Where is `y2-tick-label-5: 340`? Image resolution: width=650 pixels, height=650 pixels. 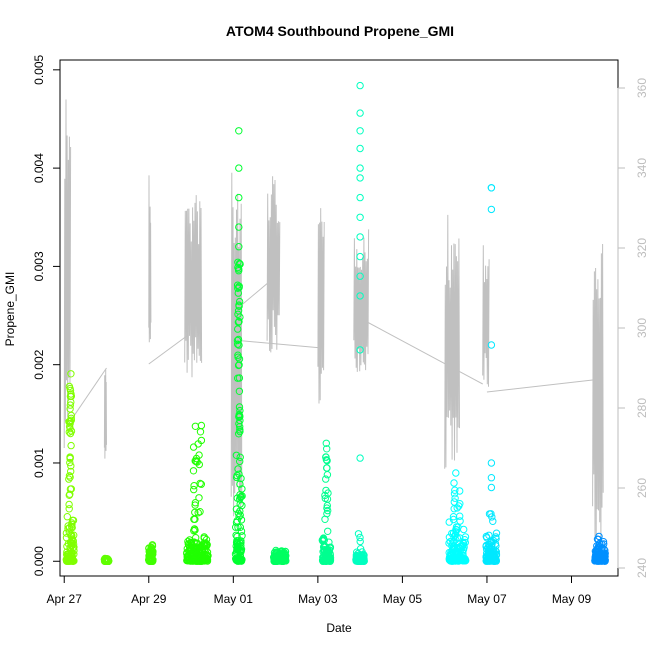
y2-tick-label-5: 340 is located at coordinates (642, 168).